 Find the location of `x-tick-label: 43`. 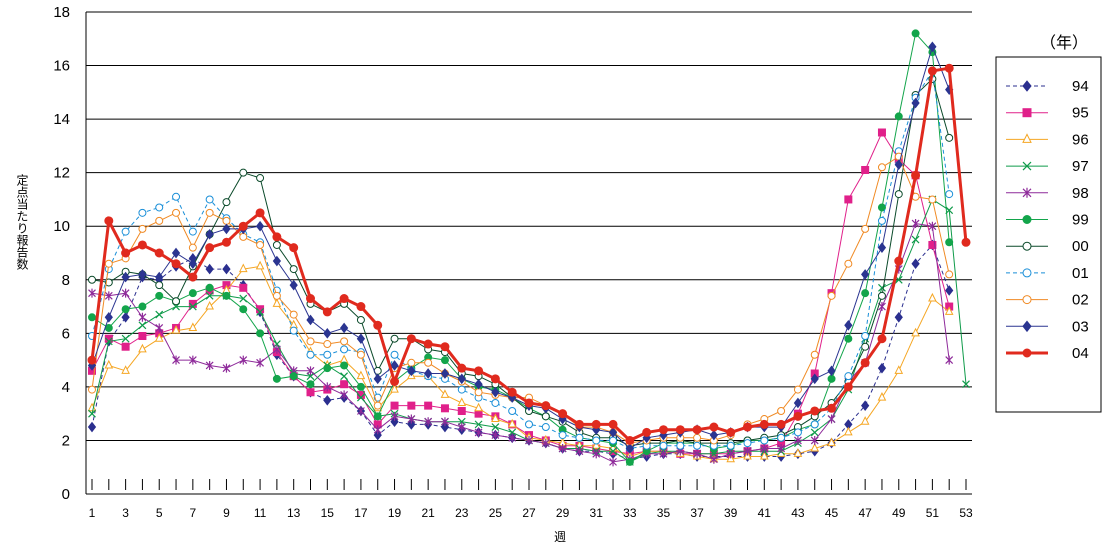

x-tick-label: 43 is located at coordinates (798, 513).